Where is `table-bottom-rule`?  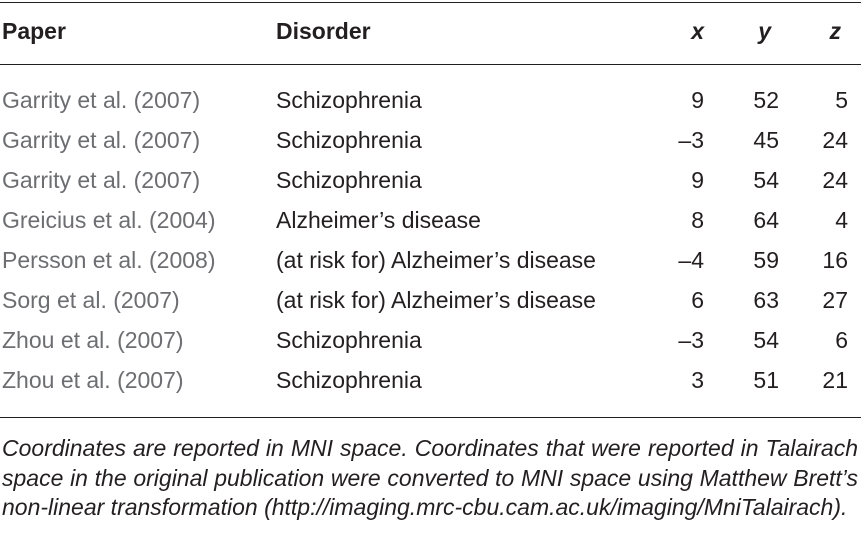
table-bottom-rule is located at coordinates (430, 417).